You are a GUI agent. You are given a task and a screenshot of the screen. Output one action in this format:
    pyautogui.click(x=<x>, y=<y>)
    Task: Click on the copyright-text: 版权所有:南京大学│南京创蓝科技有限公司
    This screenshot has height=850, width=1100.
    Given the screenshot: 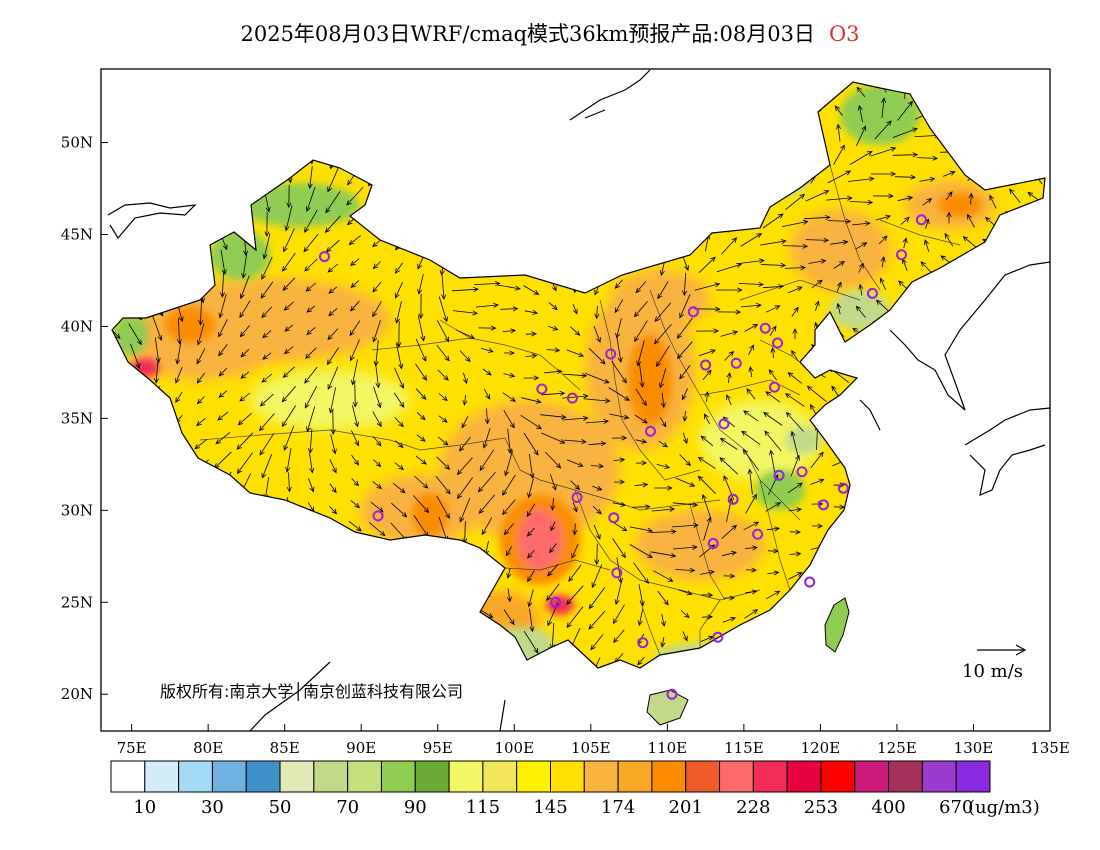 What is the action you would take?
    pyautogui.click(x=311, y=691)
    